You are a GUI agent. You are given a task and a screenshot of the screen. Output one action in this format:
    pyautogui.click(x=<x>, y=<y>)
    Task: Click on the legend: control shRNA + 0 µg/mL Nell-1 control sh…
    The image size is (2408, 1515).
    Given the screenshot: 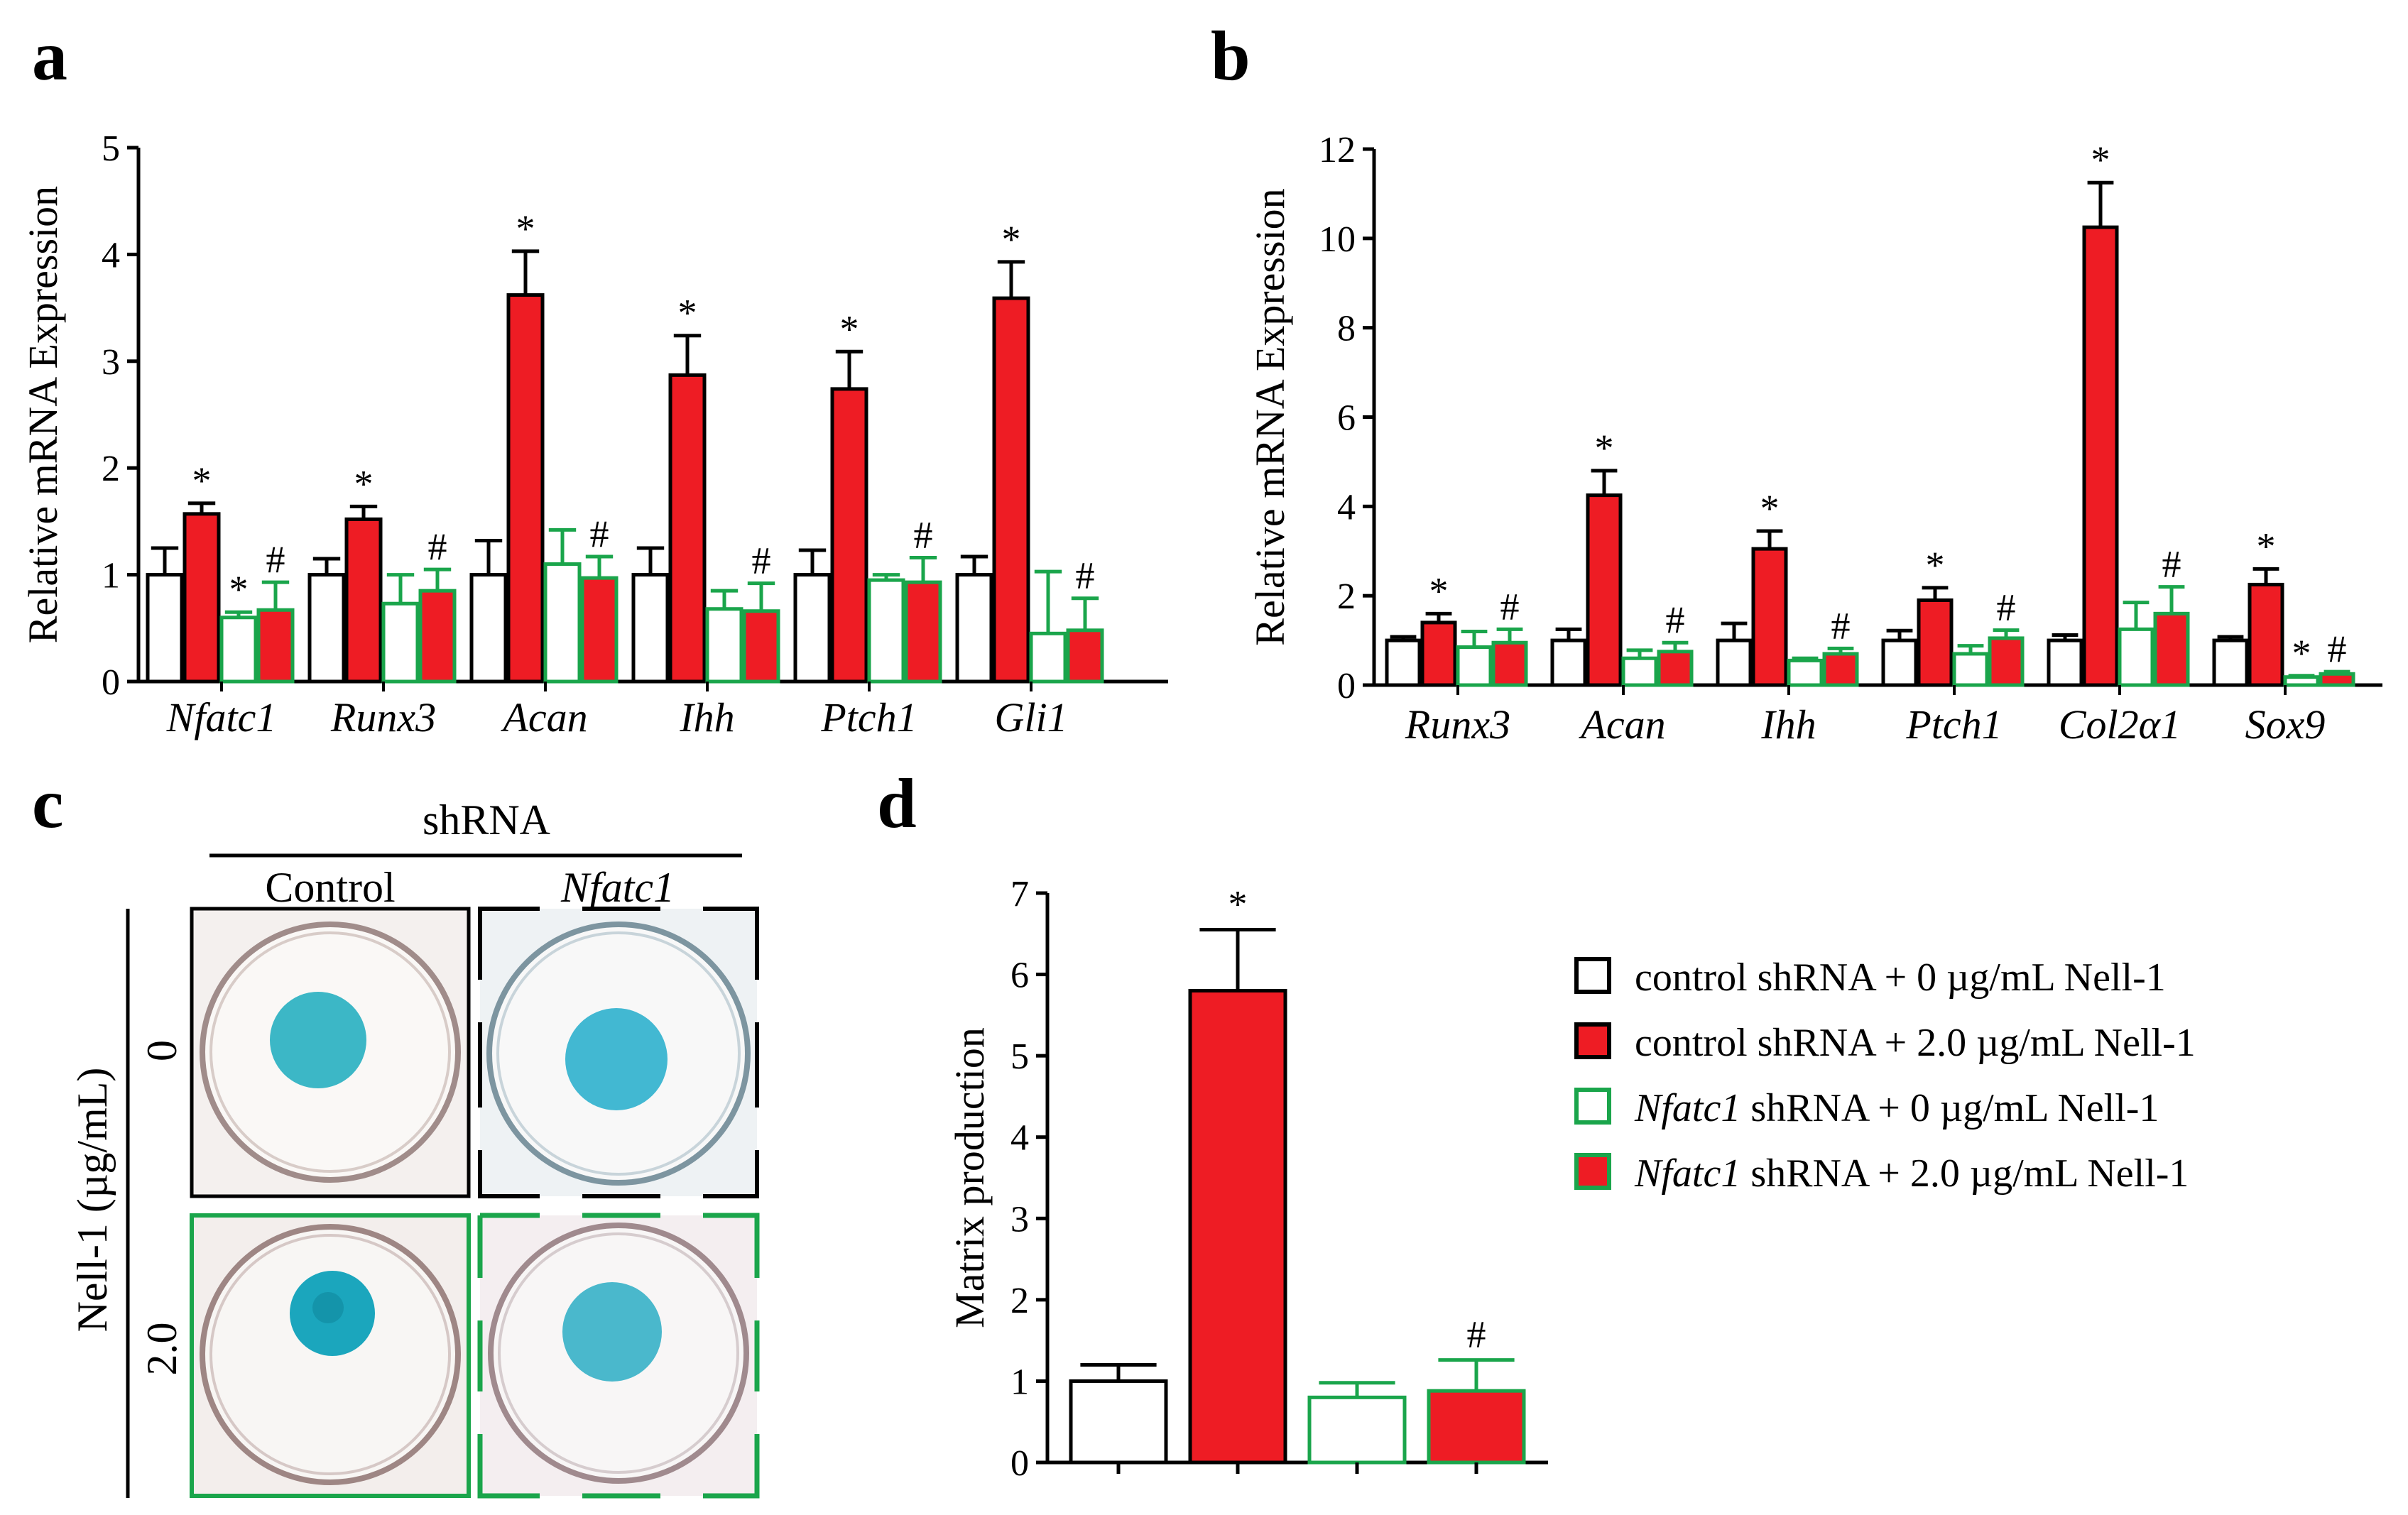 What is the action you would take?
    pyautogui.click(x=1885, y=1076)
    